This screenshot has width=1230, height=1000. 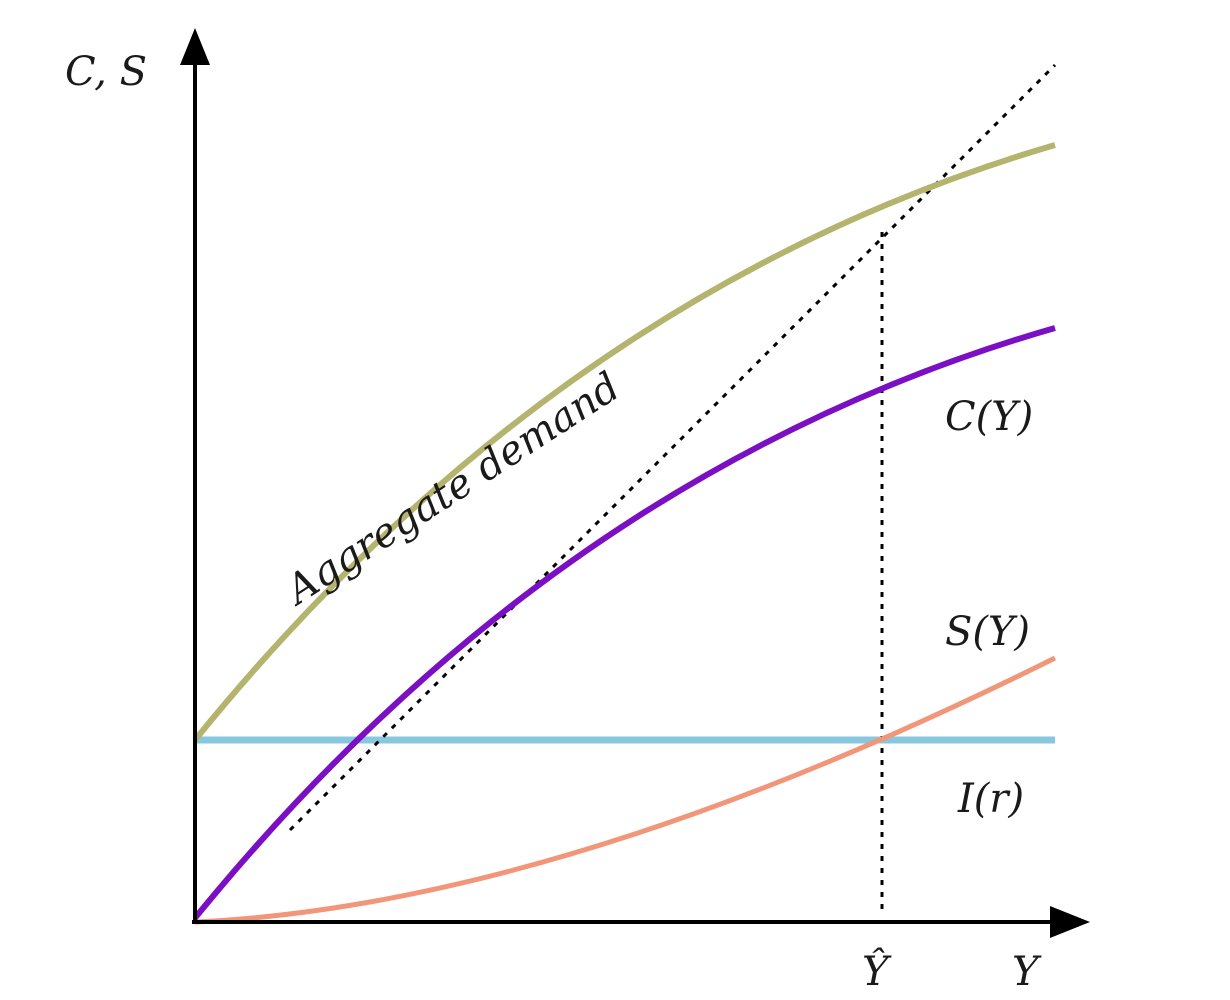 I want to click on equilibrium-output-label: Ŷ, so click(x=877, y=971).